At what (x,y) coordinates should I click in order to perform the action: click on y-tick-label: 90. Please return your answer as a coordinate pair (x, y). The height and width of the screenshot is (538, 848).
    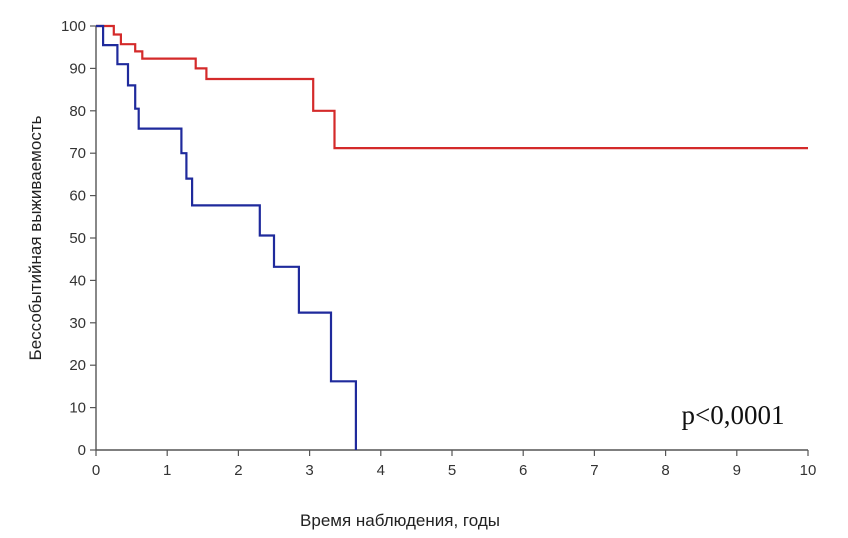
    Looking at the image, I should click on (77, 68).